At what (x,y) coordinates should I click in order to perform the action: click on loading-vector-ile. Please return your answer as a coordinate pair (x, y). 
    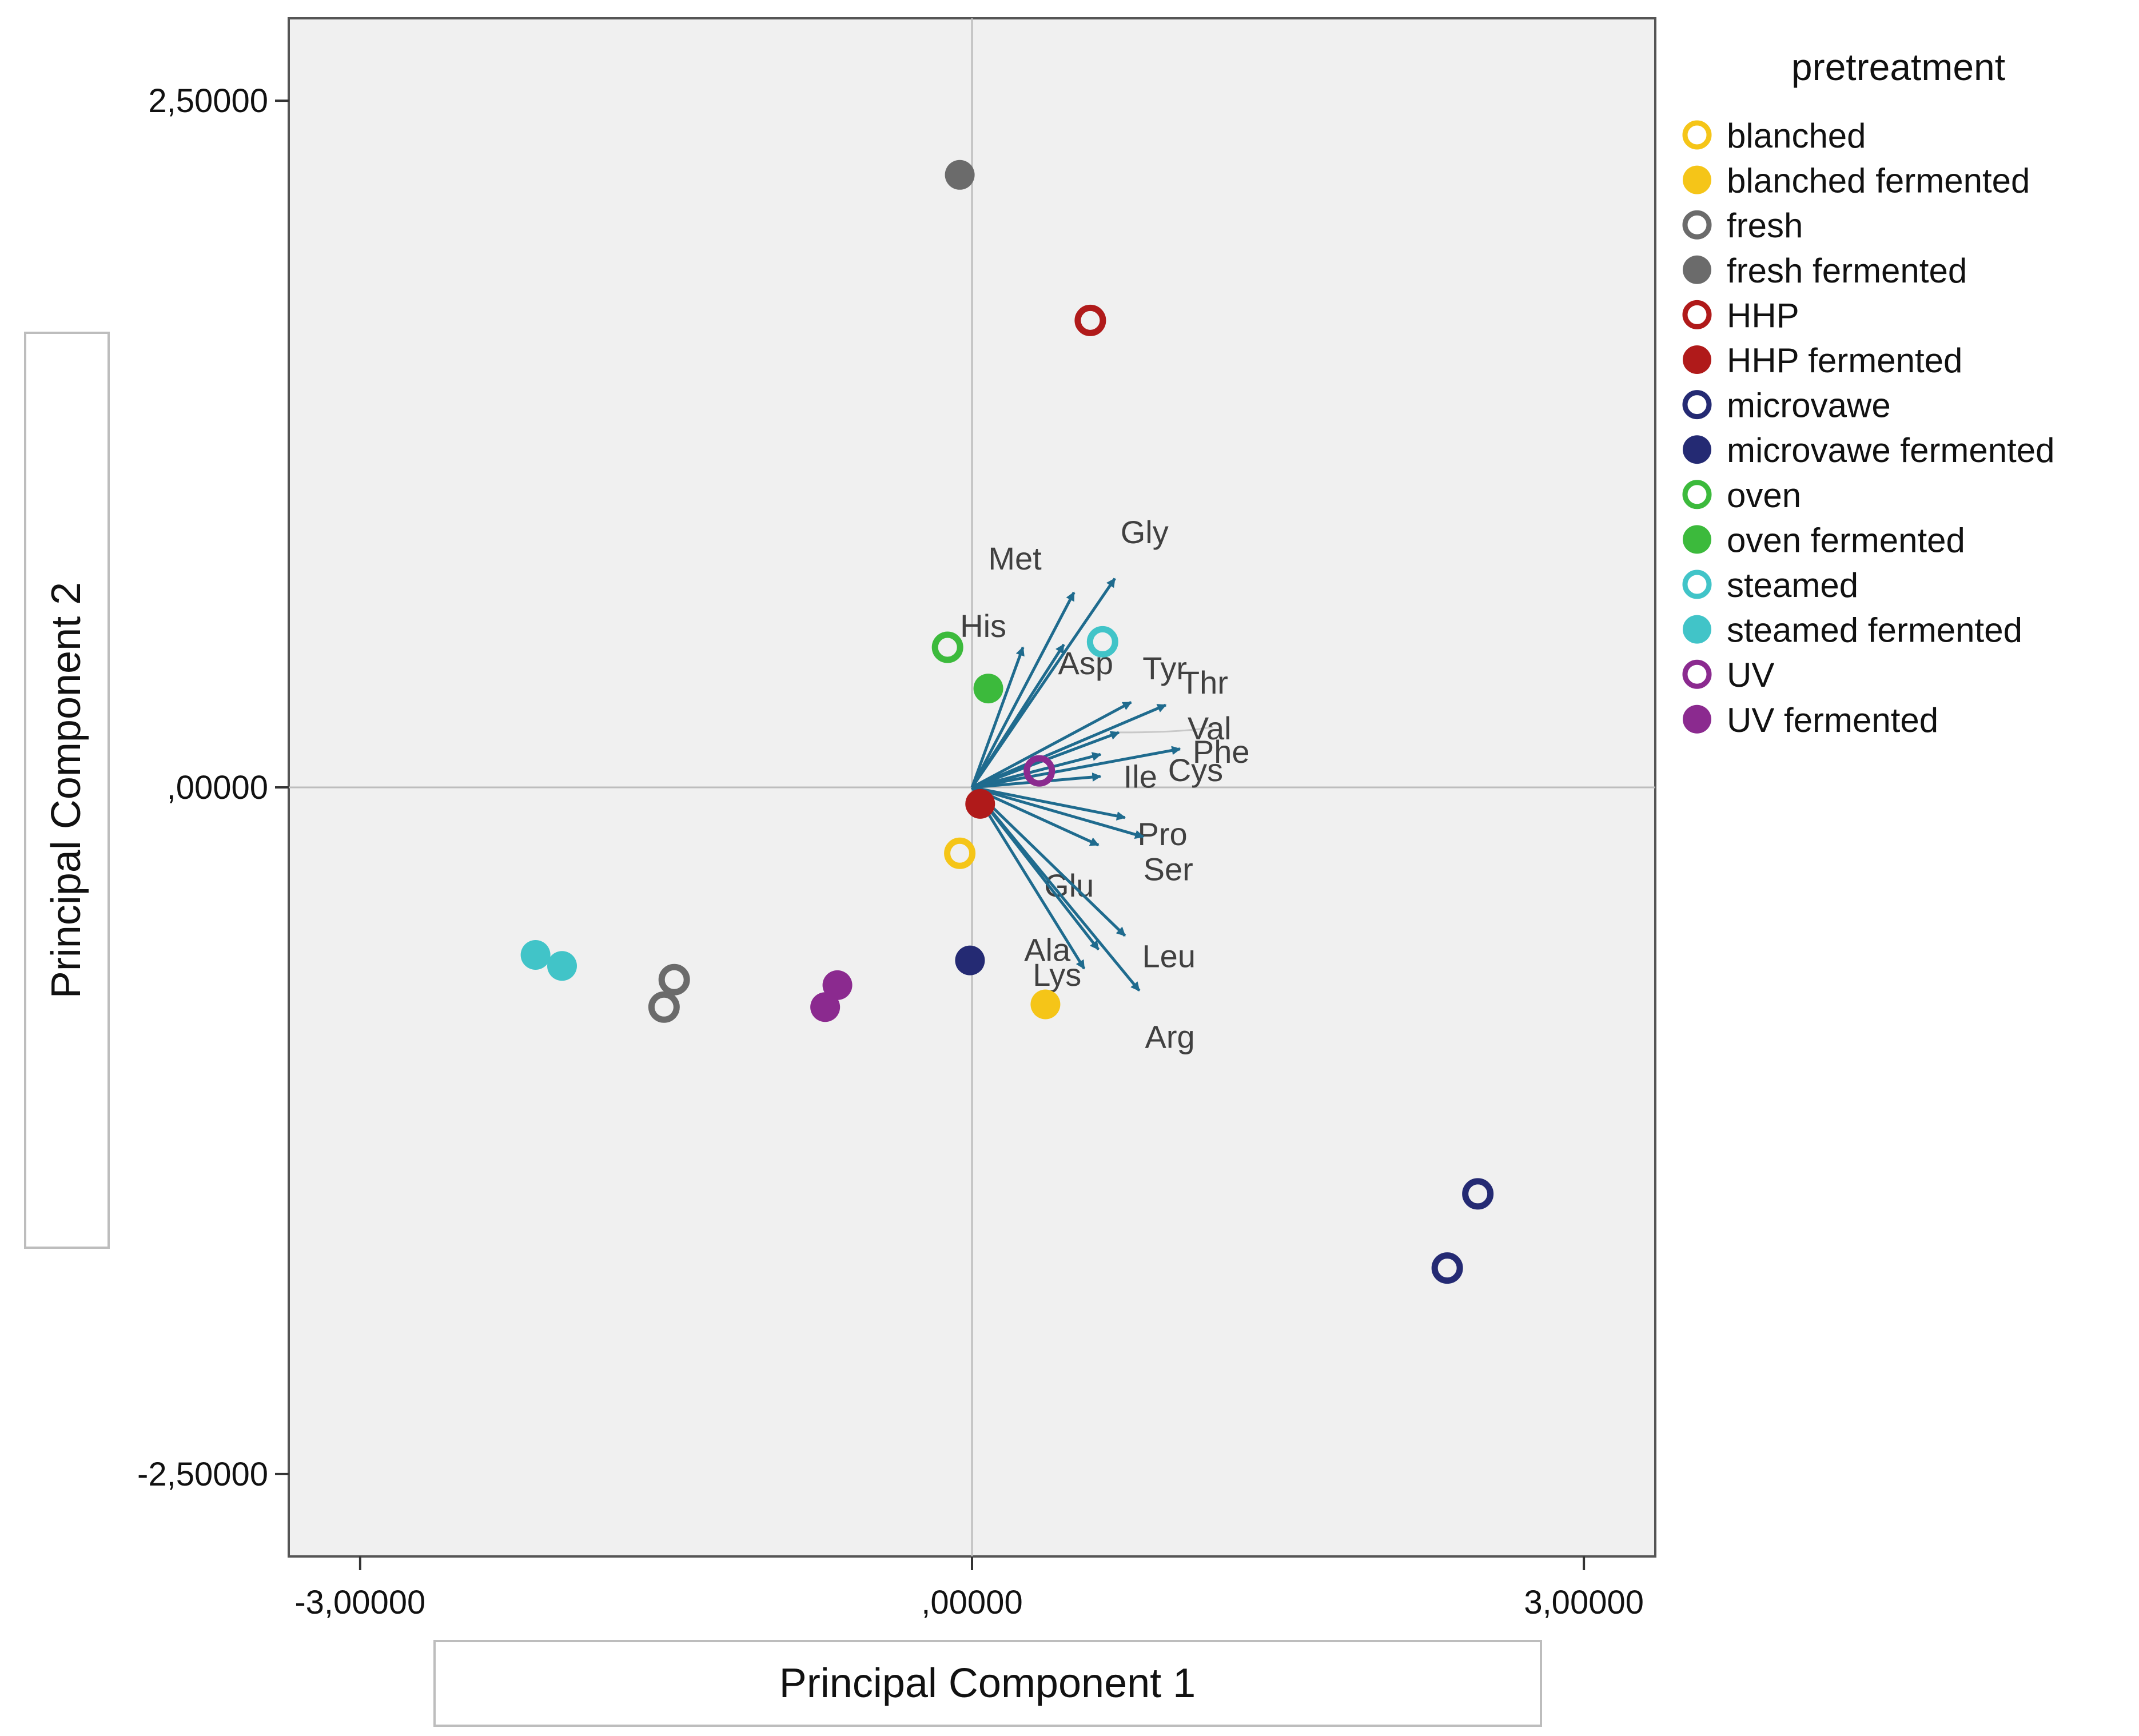
    Looking at the image, I should click on (1036, 770).